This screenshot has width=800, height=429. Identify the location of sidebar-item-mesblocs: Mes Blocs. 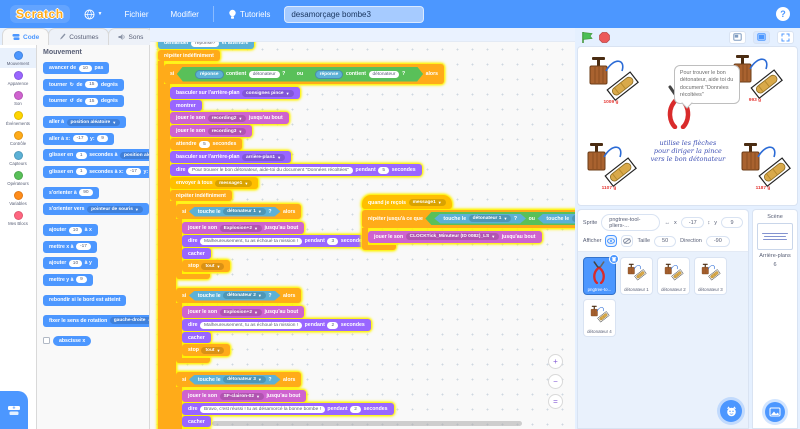
(18, 218).